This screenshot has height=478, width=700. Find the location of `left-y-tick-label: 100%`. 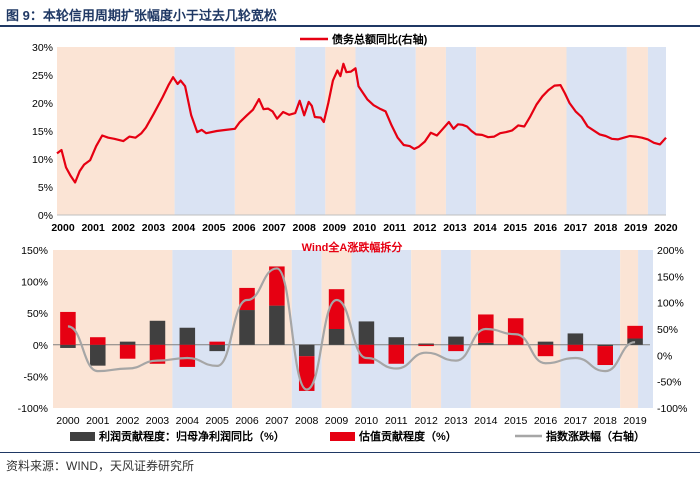

left-y-tick-label: 100% is located at coordinates (34, 283).